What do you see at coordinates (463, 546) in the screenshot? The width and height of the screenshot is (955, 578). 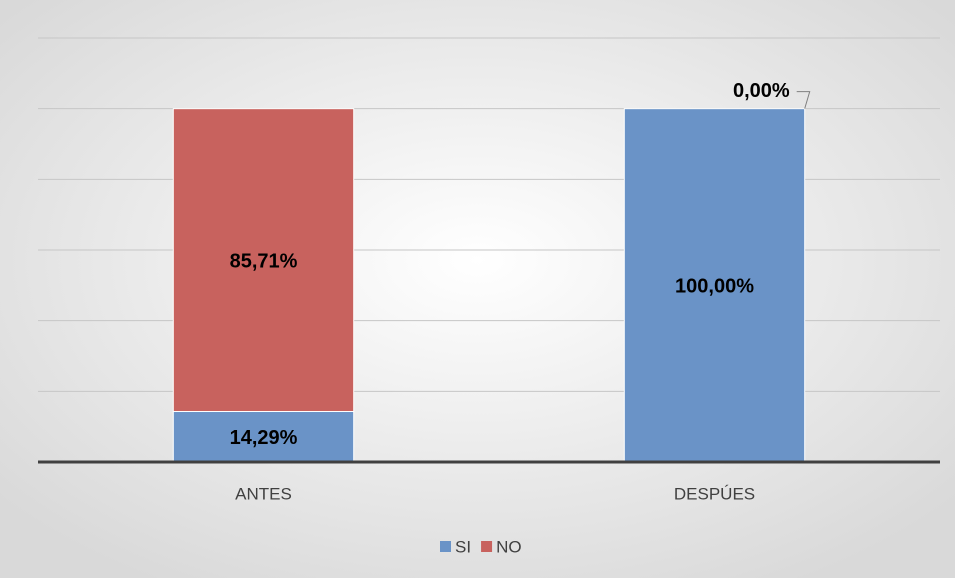 I see `legend-label: SI` at bounding box center [463, 546].